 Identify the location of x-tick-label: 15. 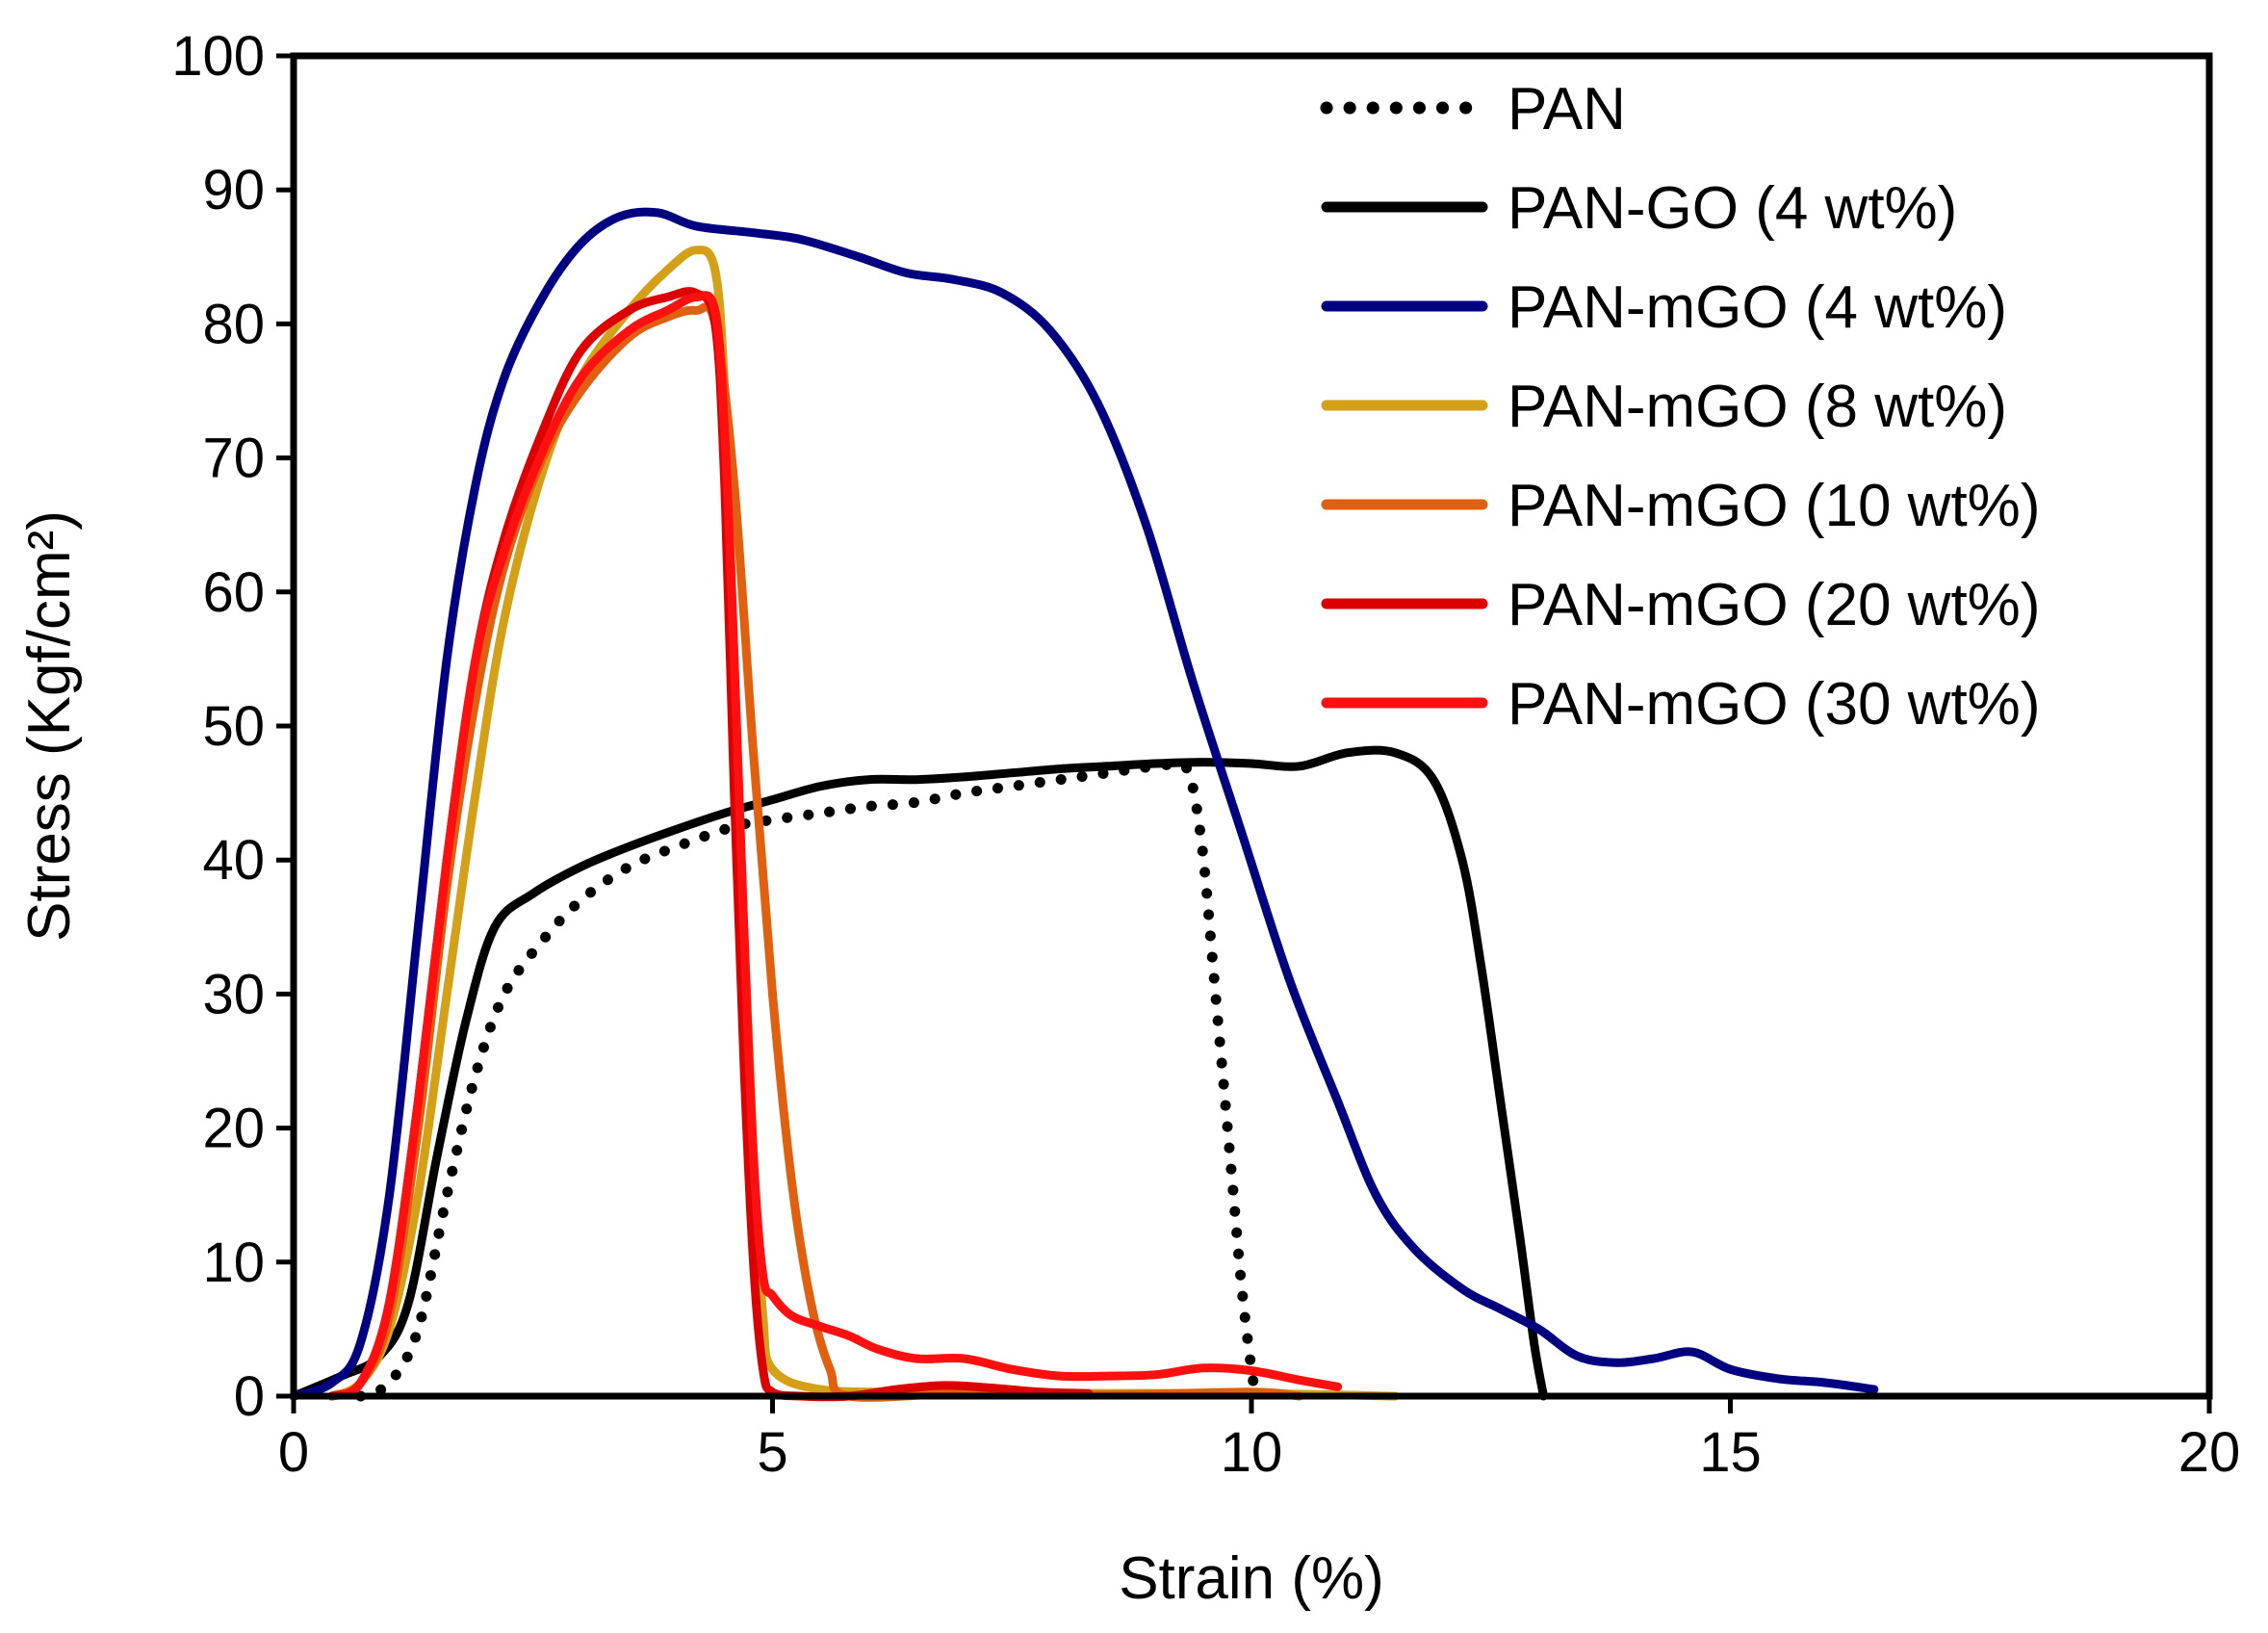
(1731, 1453).